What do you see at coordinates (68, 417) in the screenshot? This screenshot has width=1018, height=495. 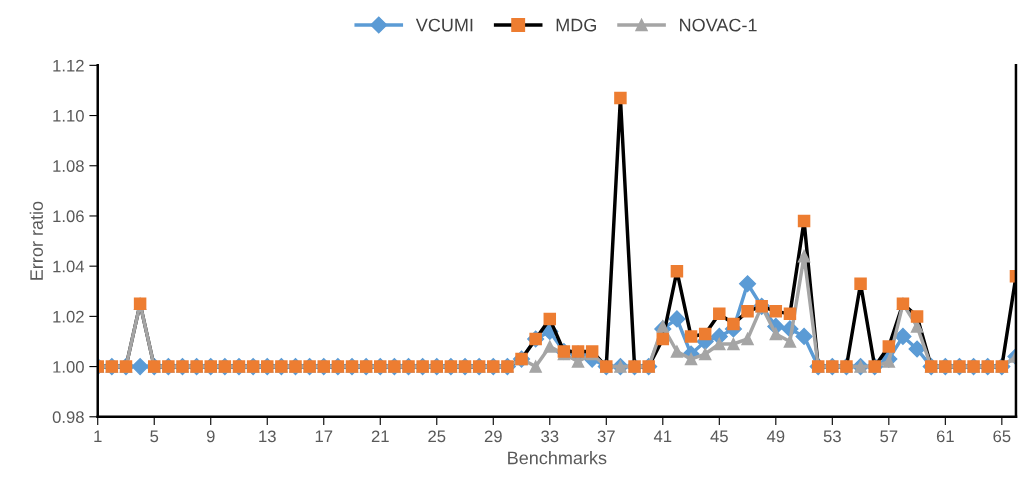 I see `y-tick-label: 0.98` at bounding box center [68, 417].